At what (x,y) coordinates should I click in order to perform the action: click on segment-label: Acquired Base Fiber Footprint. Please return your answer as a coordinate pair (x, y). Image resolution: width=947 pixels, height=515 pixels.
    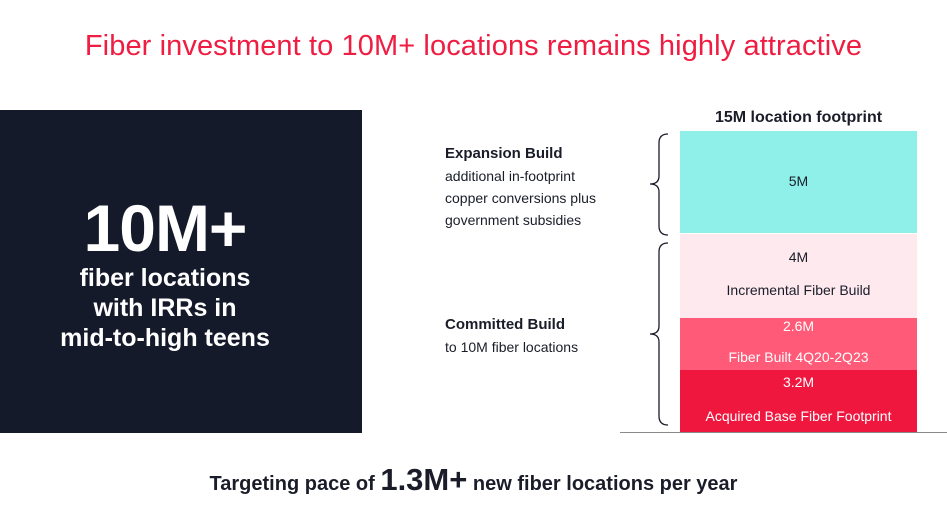
    Looking at the image, I should click on (798, 416).